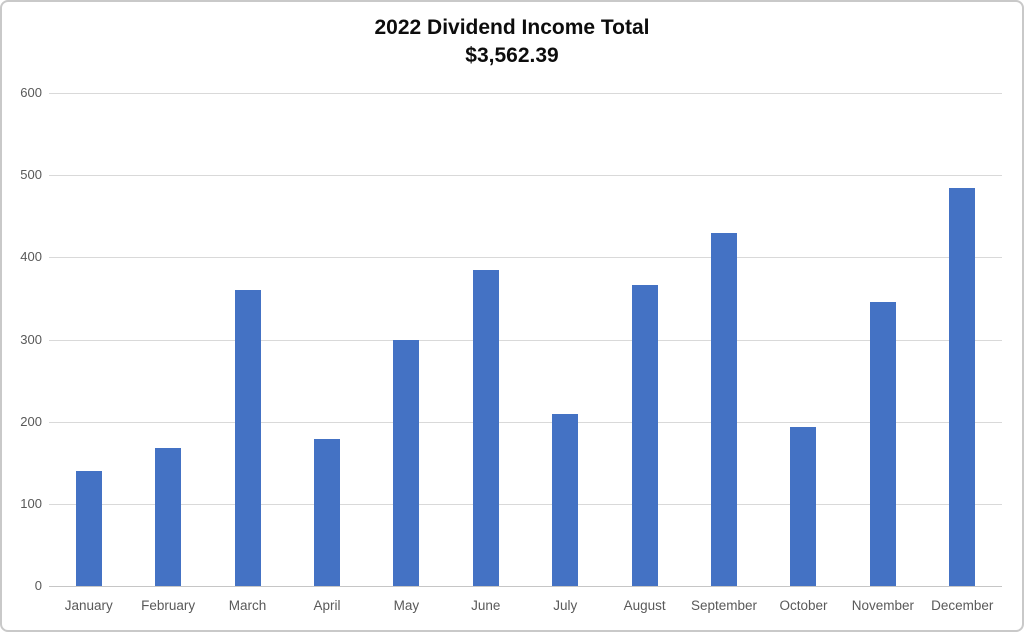 The height and width of the screenshot is (632, 1024). Describe the element at coordinates (31, 339) in the screenshot. I see `y-tick-label-300: 300` at that location.